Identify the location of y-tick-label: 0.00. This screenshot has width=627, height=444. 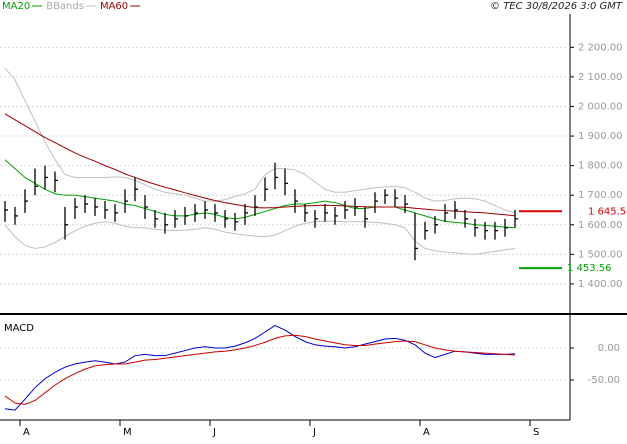
(609, 348).